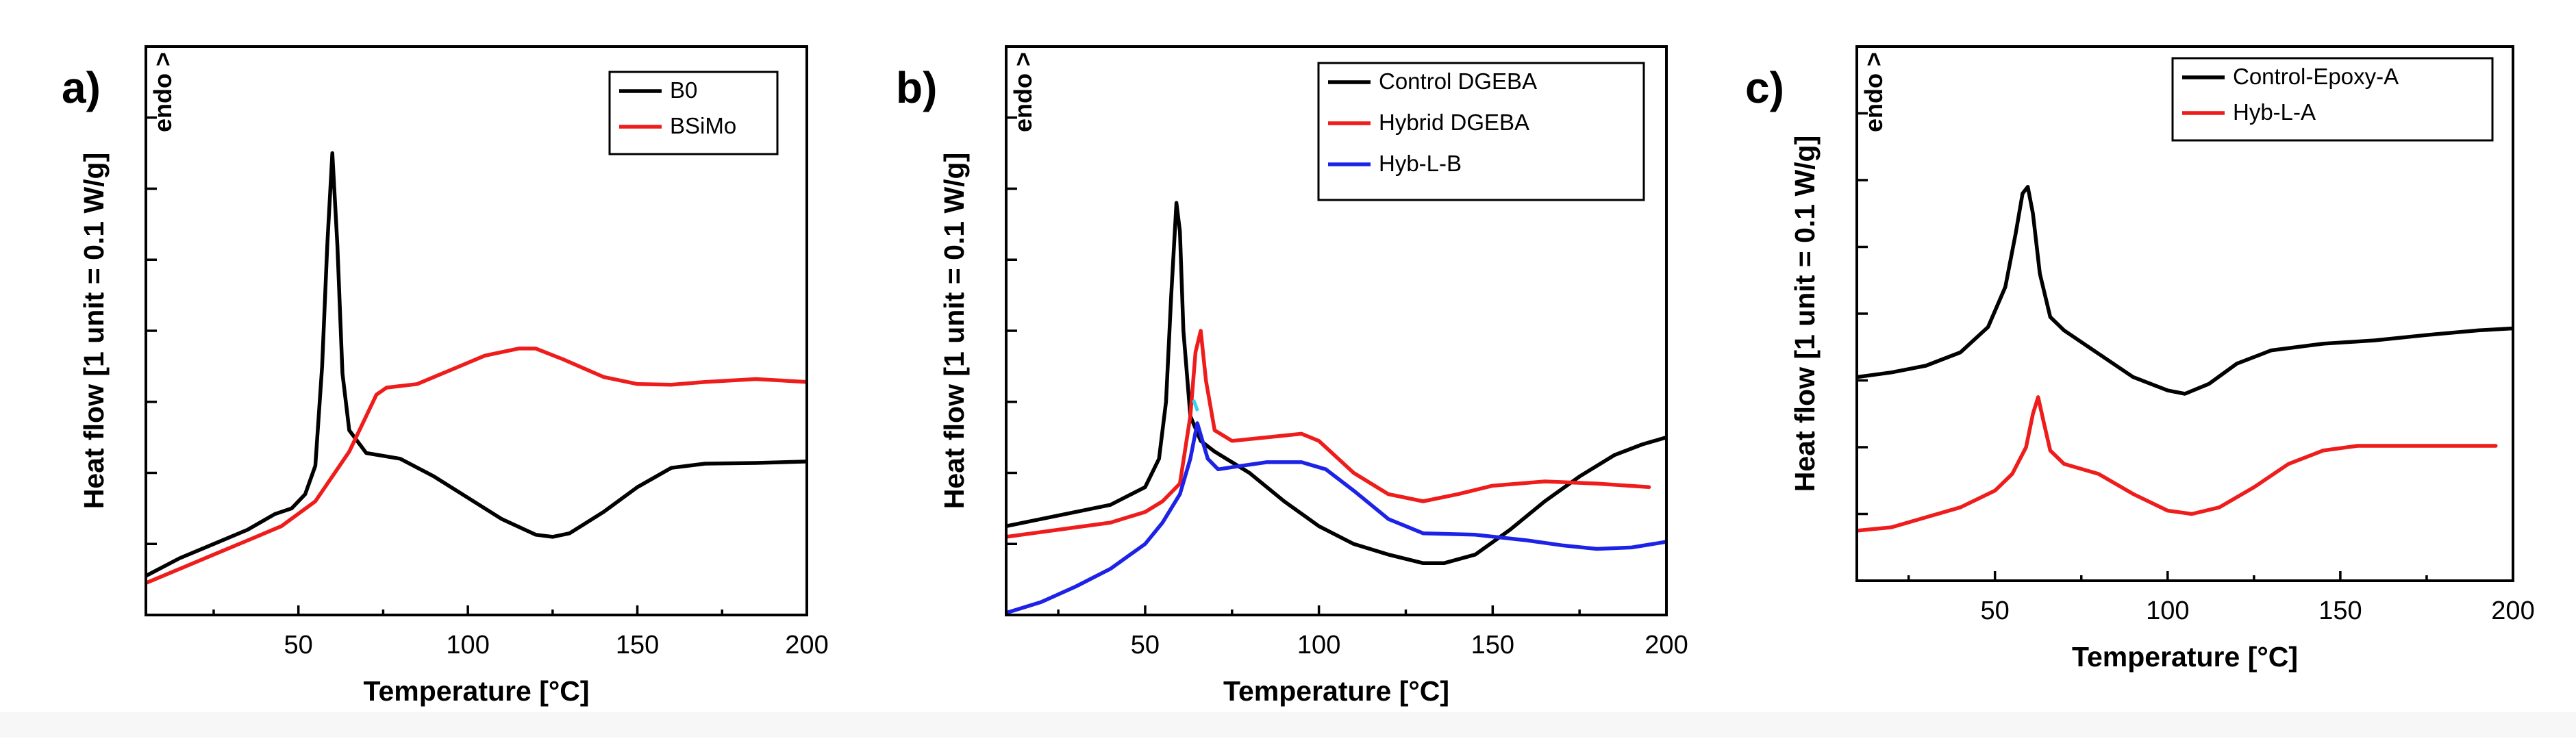  I want to click on series-line-bsimo, so click(476, 466).